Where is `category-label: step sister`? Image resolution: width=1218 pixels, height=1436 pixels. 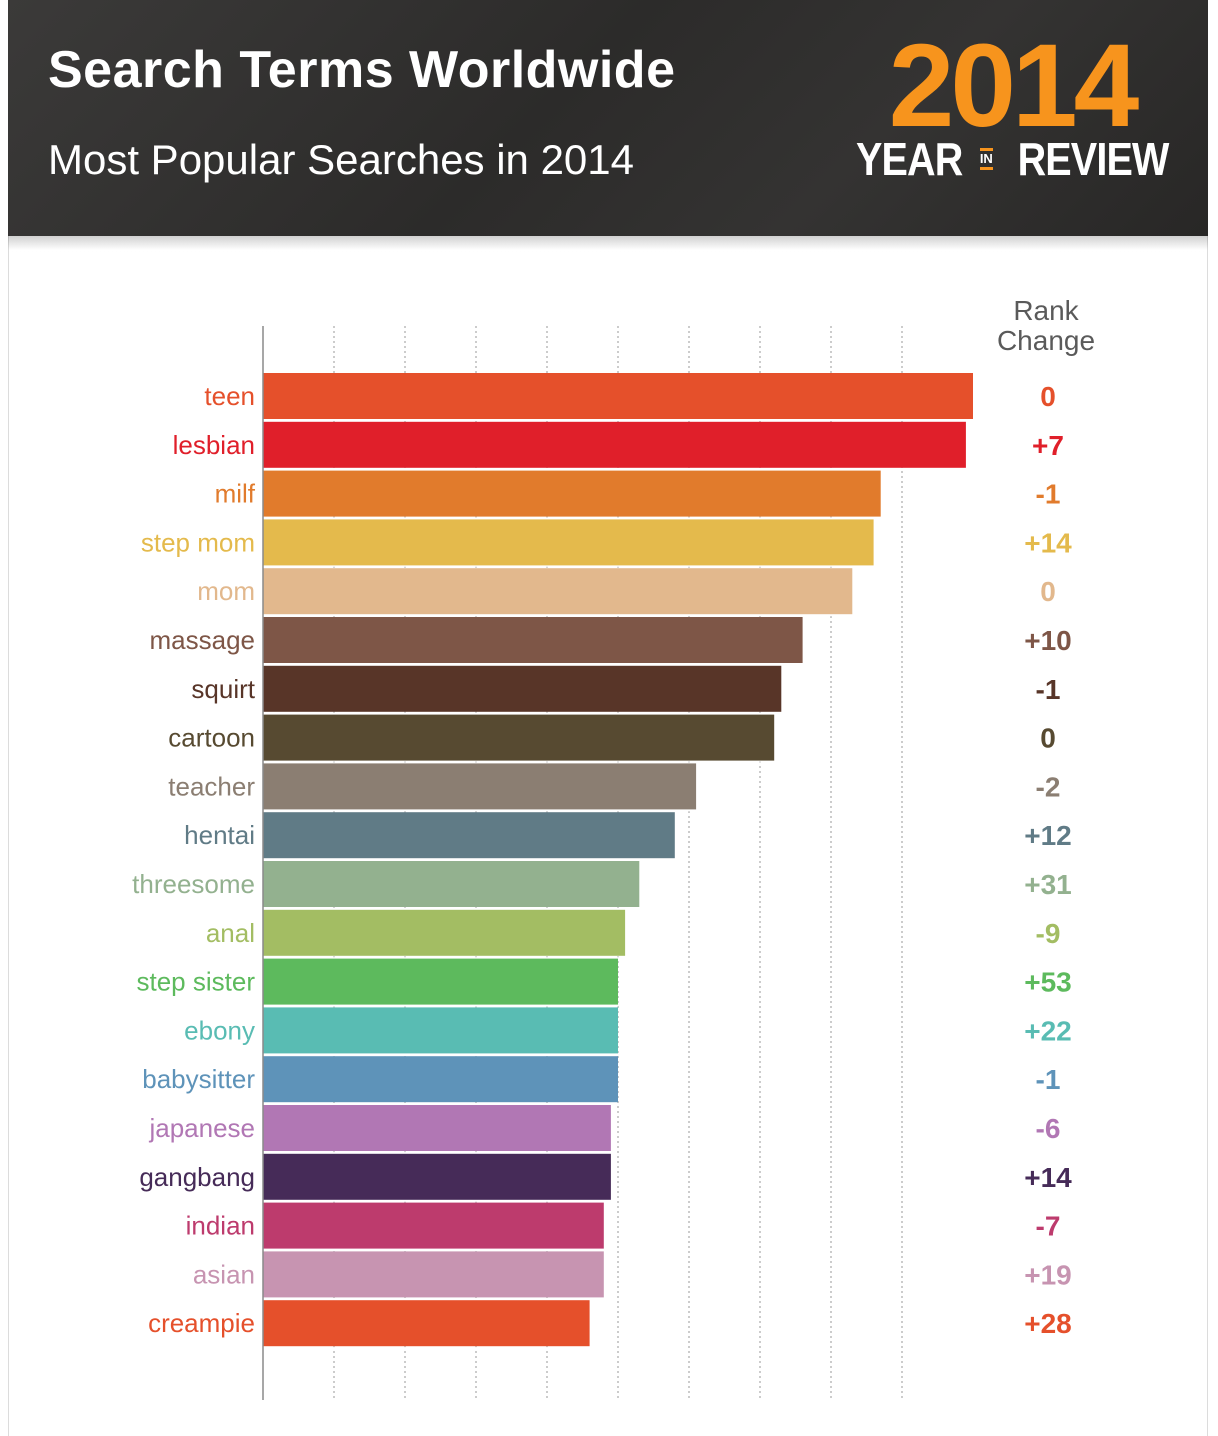
category-label: step sister is located at coordinates (196, 982).